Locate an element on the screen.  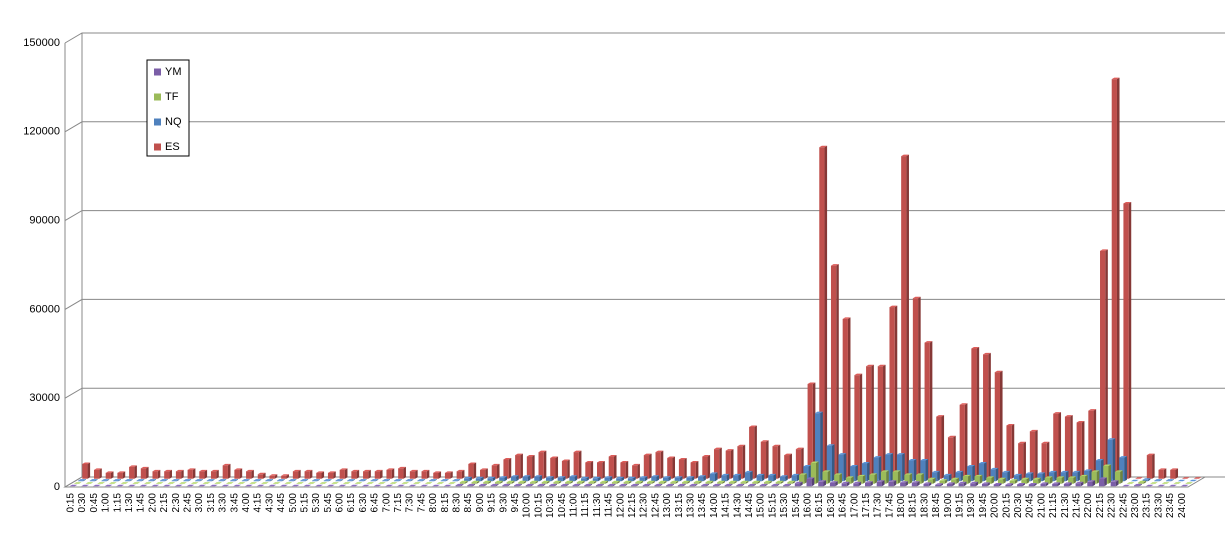
x-tick-label: 5:15 is located at coordinates (304, 503).